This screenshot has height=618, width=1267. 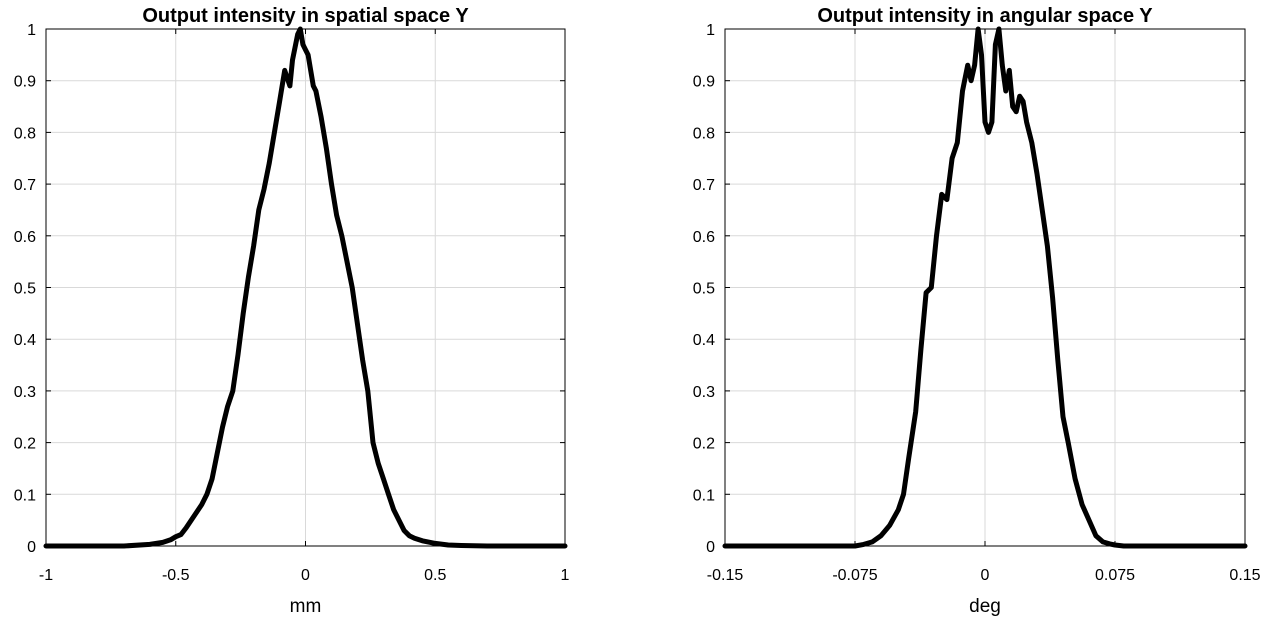 What do you see at coordinates (305, 16) in the screenshot?
I see `chart-title: Output intensity in spatial space Y` at bounding box center [305, 16].